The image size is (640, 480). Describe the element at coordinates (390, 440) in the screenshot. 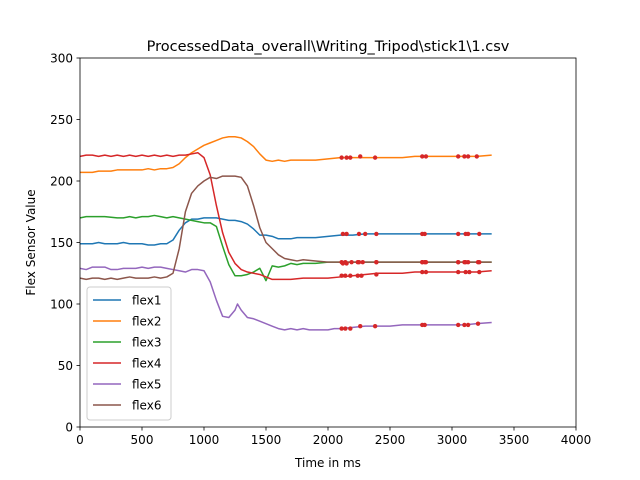

I see `x-tick-label: 2500` at that location.